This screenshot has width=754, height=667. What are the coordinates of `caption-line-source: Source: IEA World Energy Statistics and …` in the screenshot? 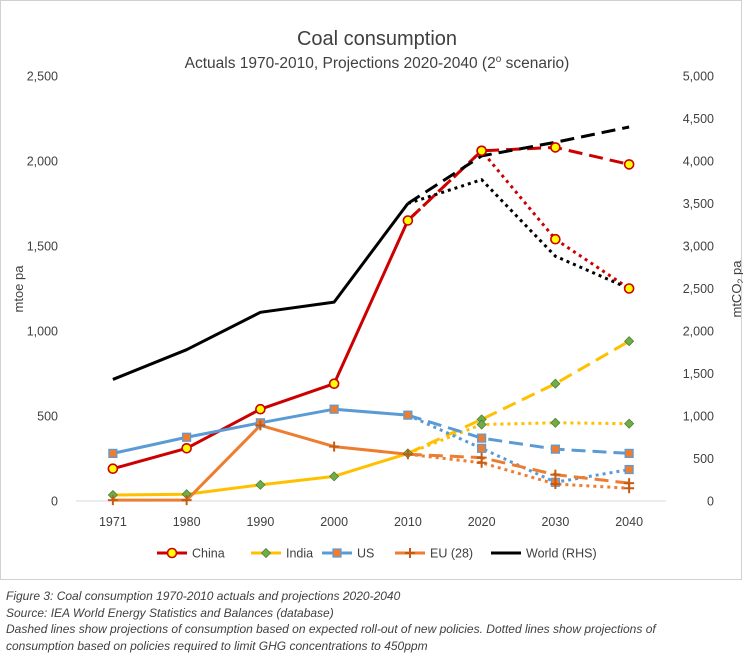 It's located at (170, 612).